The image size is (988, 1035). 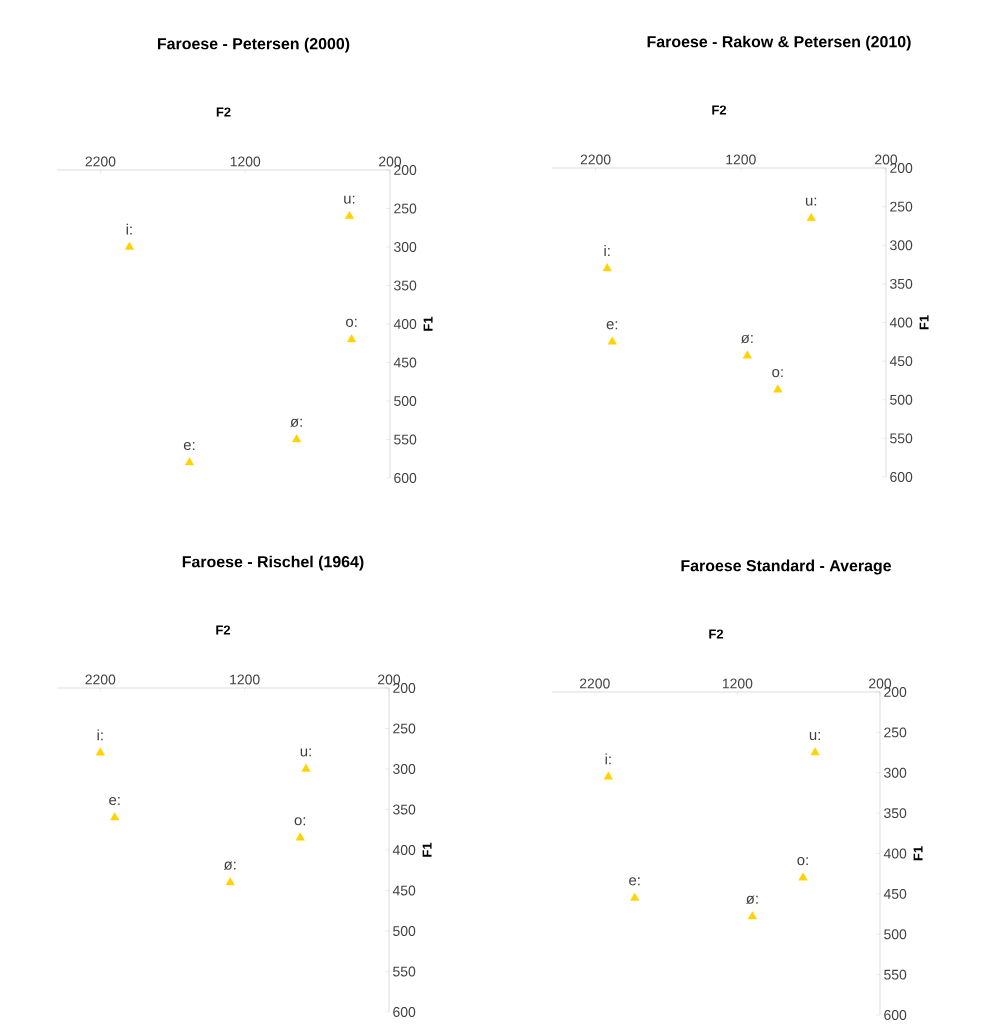 I want to click on chart-title: Faroese - Petersen (2000), so click(x=253, y=45).